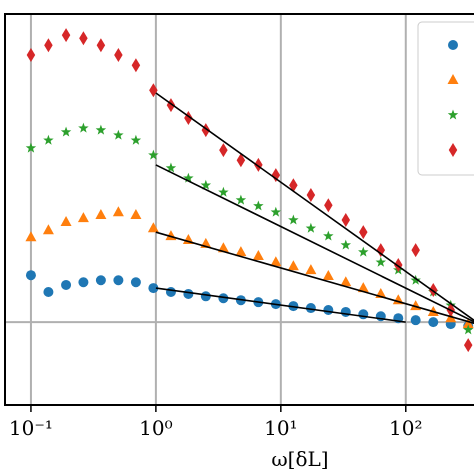 The width and height of the screenshot is (474, 474). What do you see at coordinates (155, 428) in the screenshot?
I see `x-tick-label: 10⁰` at bounding box center [155, 428].